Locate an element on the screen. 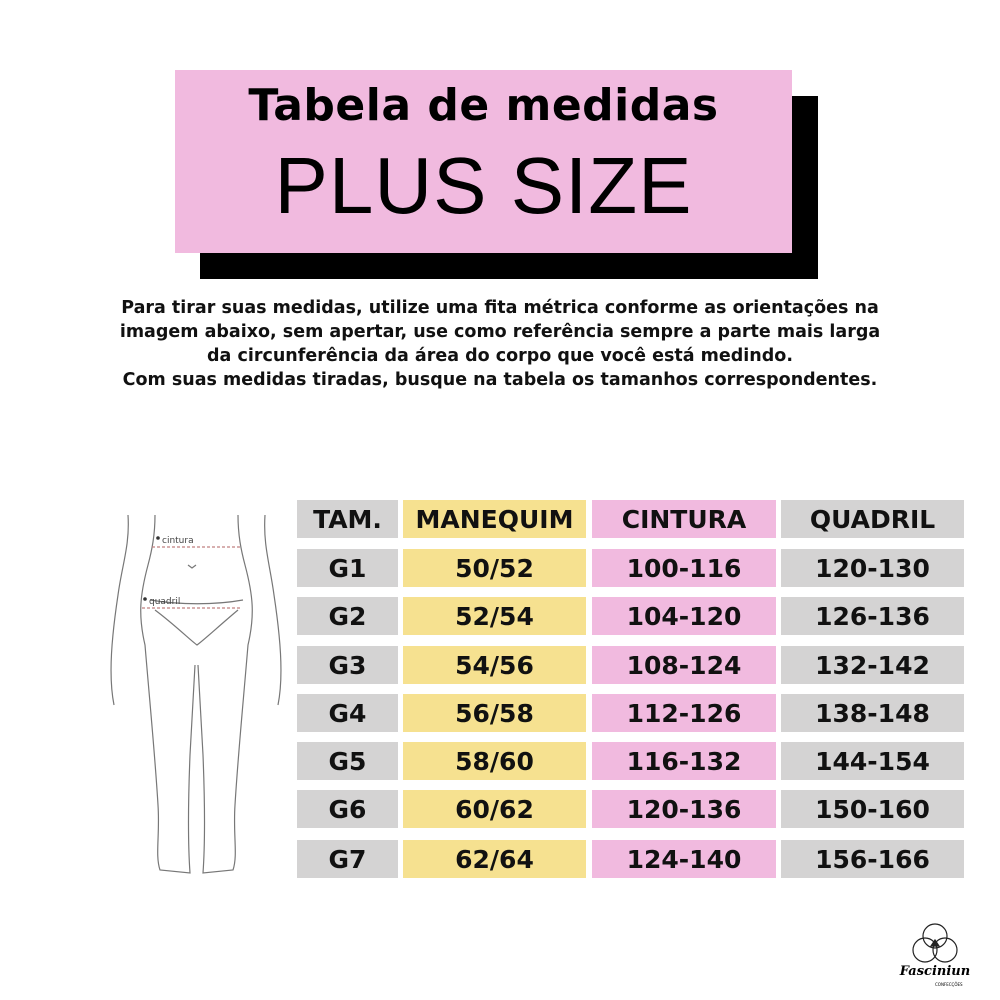 This screenshot has width=1000, height=1000. cell-hip: 144-154 is located at coordinates (872, 761).